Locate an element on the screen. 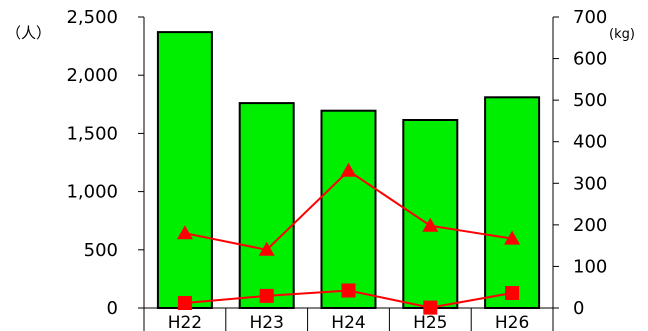 Image resolution: width=648 pixels, height=331 pixels. left-tick-label-0: 0 is located at coordinates (112, 308).